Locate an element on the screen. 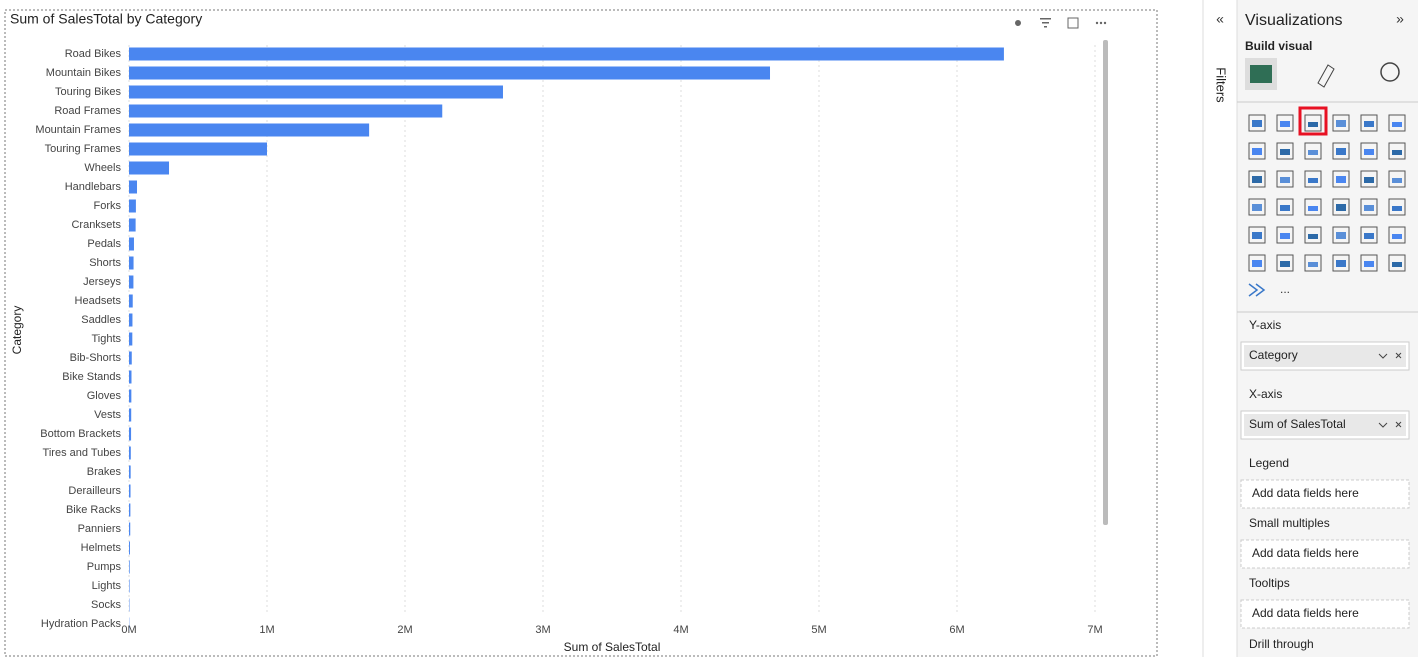  y-tick-label: Touring Bikes is located at coordinates (88, 92).